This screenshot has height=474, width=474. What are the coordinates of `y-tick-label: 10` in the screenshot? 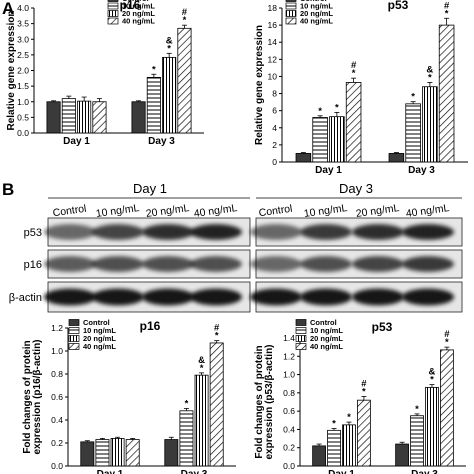 It's located at (273, 76).